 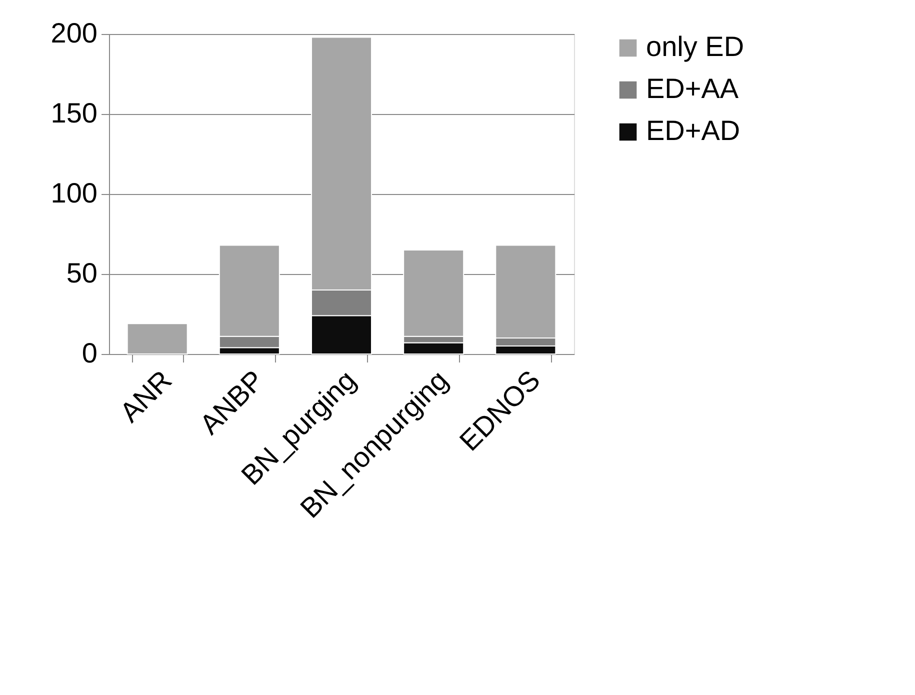 What do you see at coordinates (90, 353) in the screenshot?
I see `y-tick-label: 0` at bounding box center [90, 353].